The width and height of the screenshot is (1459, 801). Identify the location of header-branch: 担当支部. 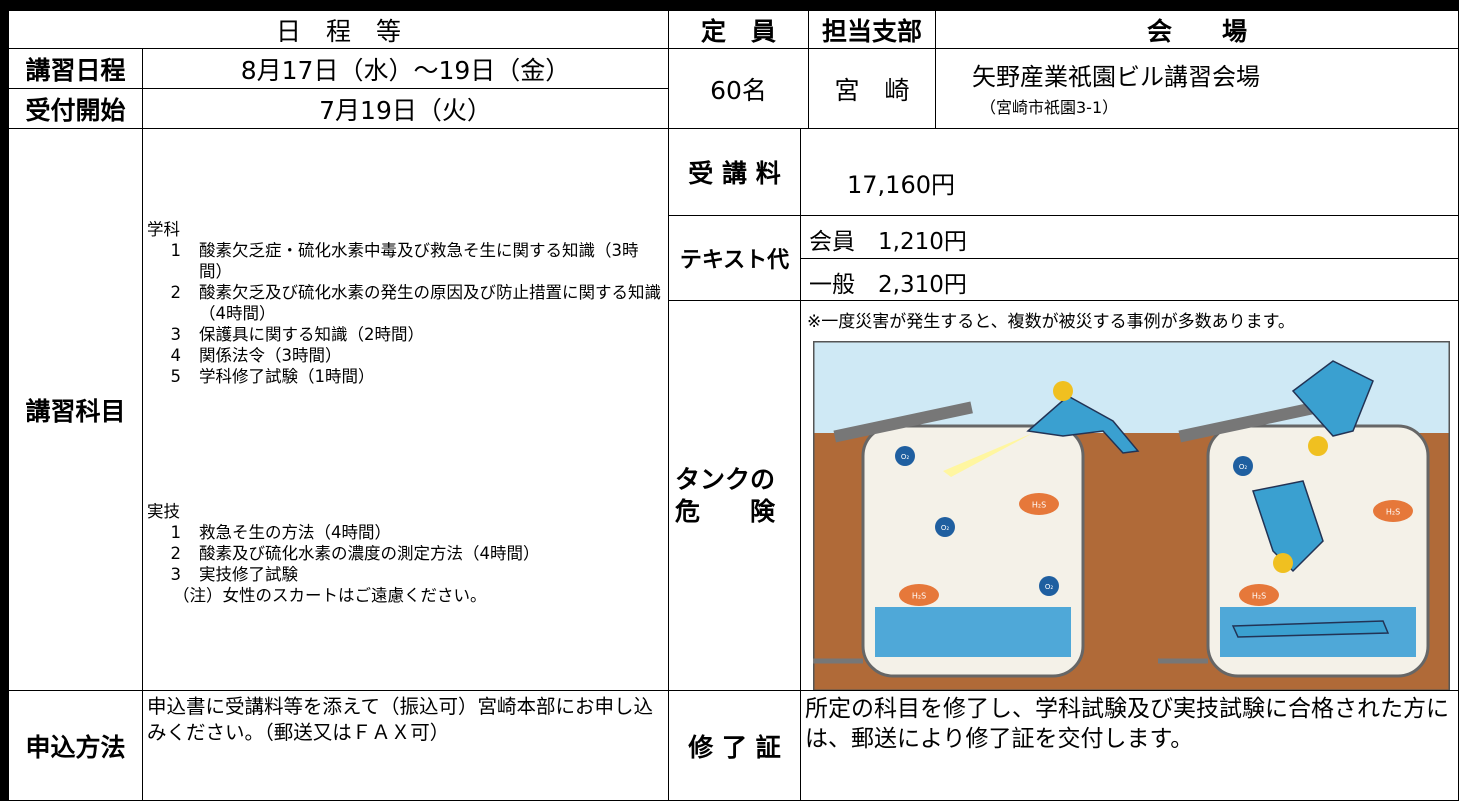
(872, 29).